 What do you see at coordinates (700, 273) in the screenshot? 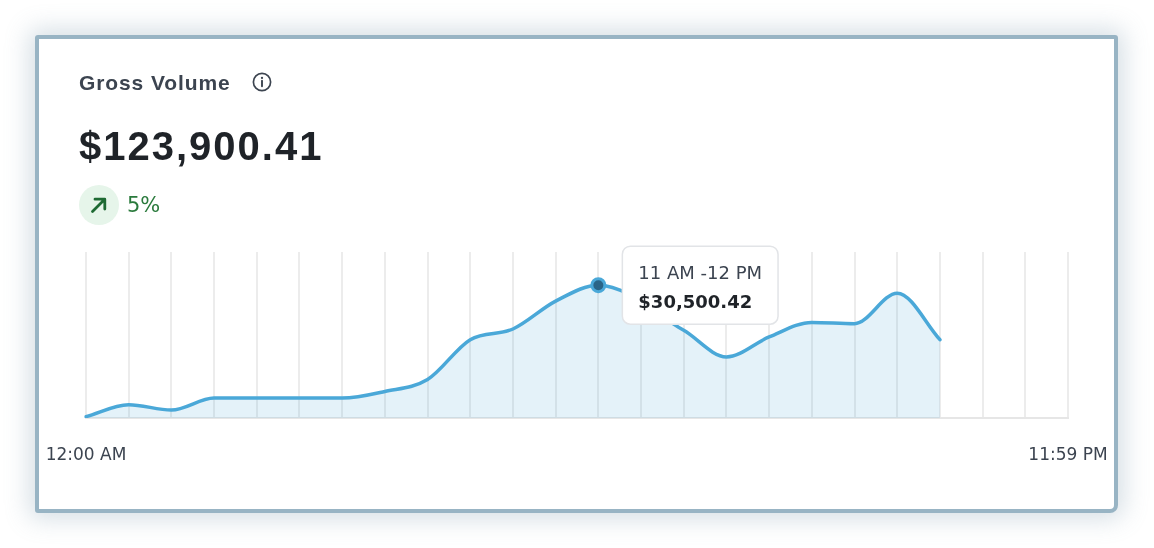
I see `text: 11 AM -12 PM` at bounding box center [700, 273].